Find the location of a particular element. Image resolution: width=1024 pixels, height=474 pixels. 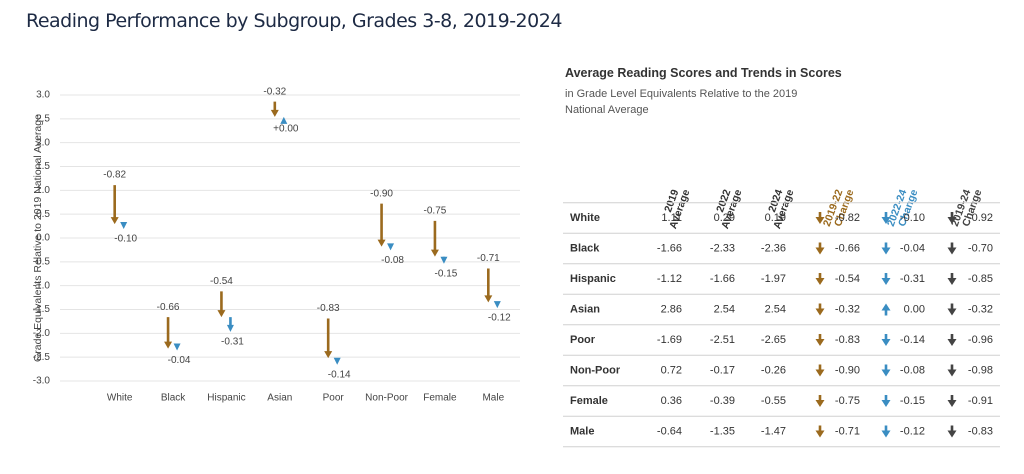

cell-value: 0.72 is located at coordinates (671, 370).